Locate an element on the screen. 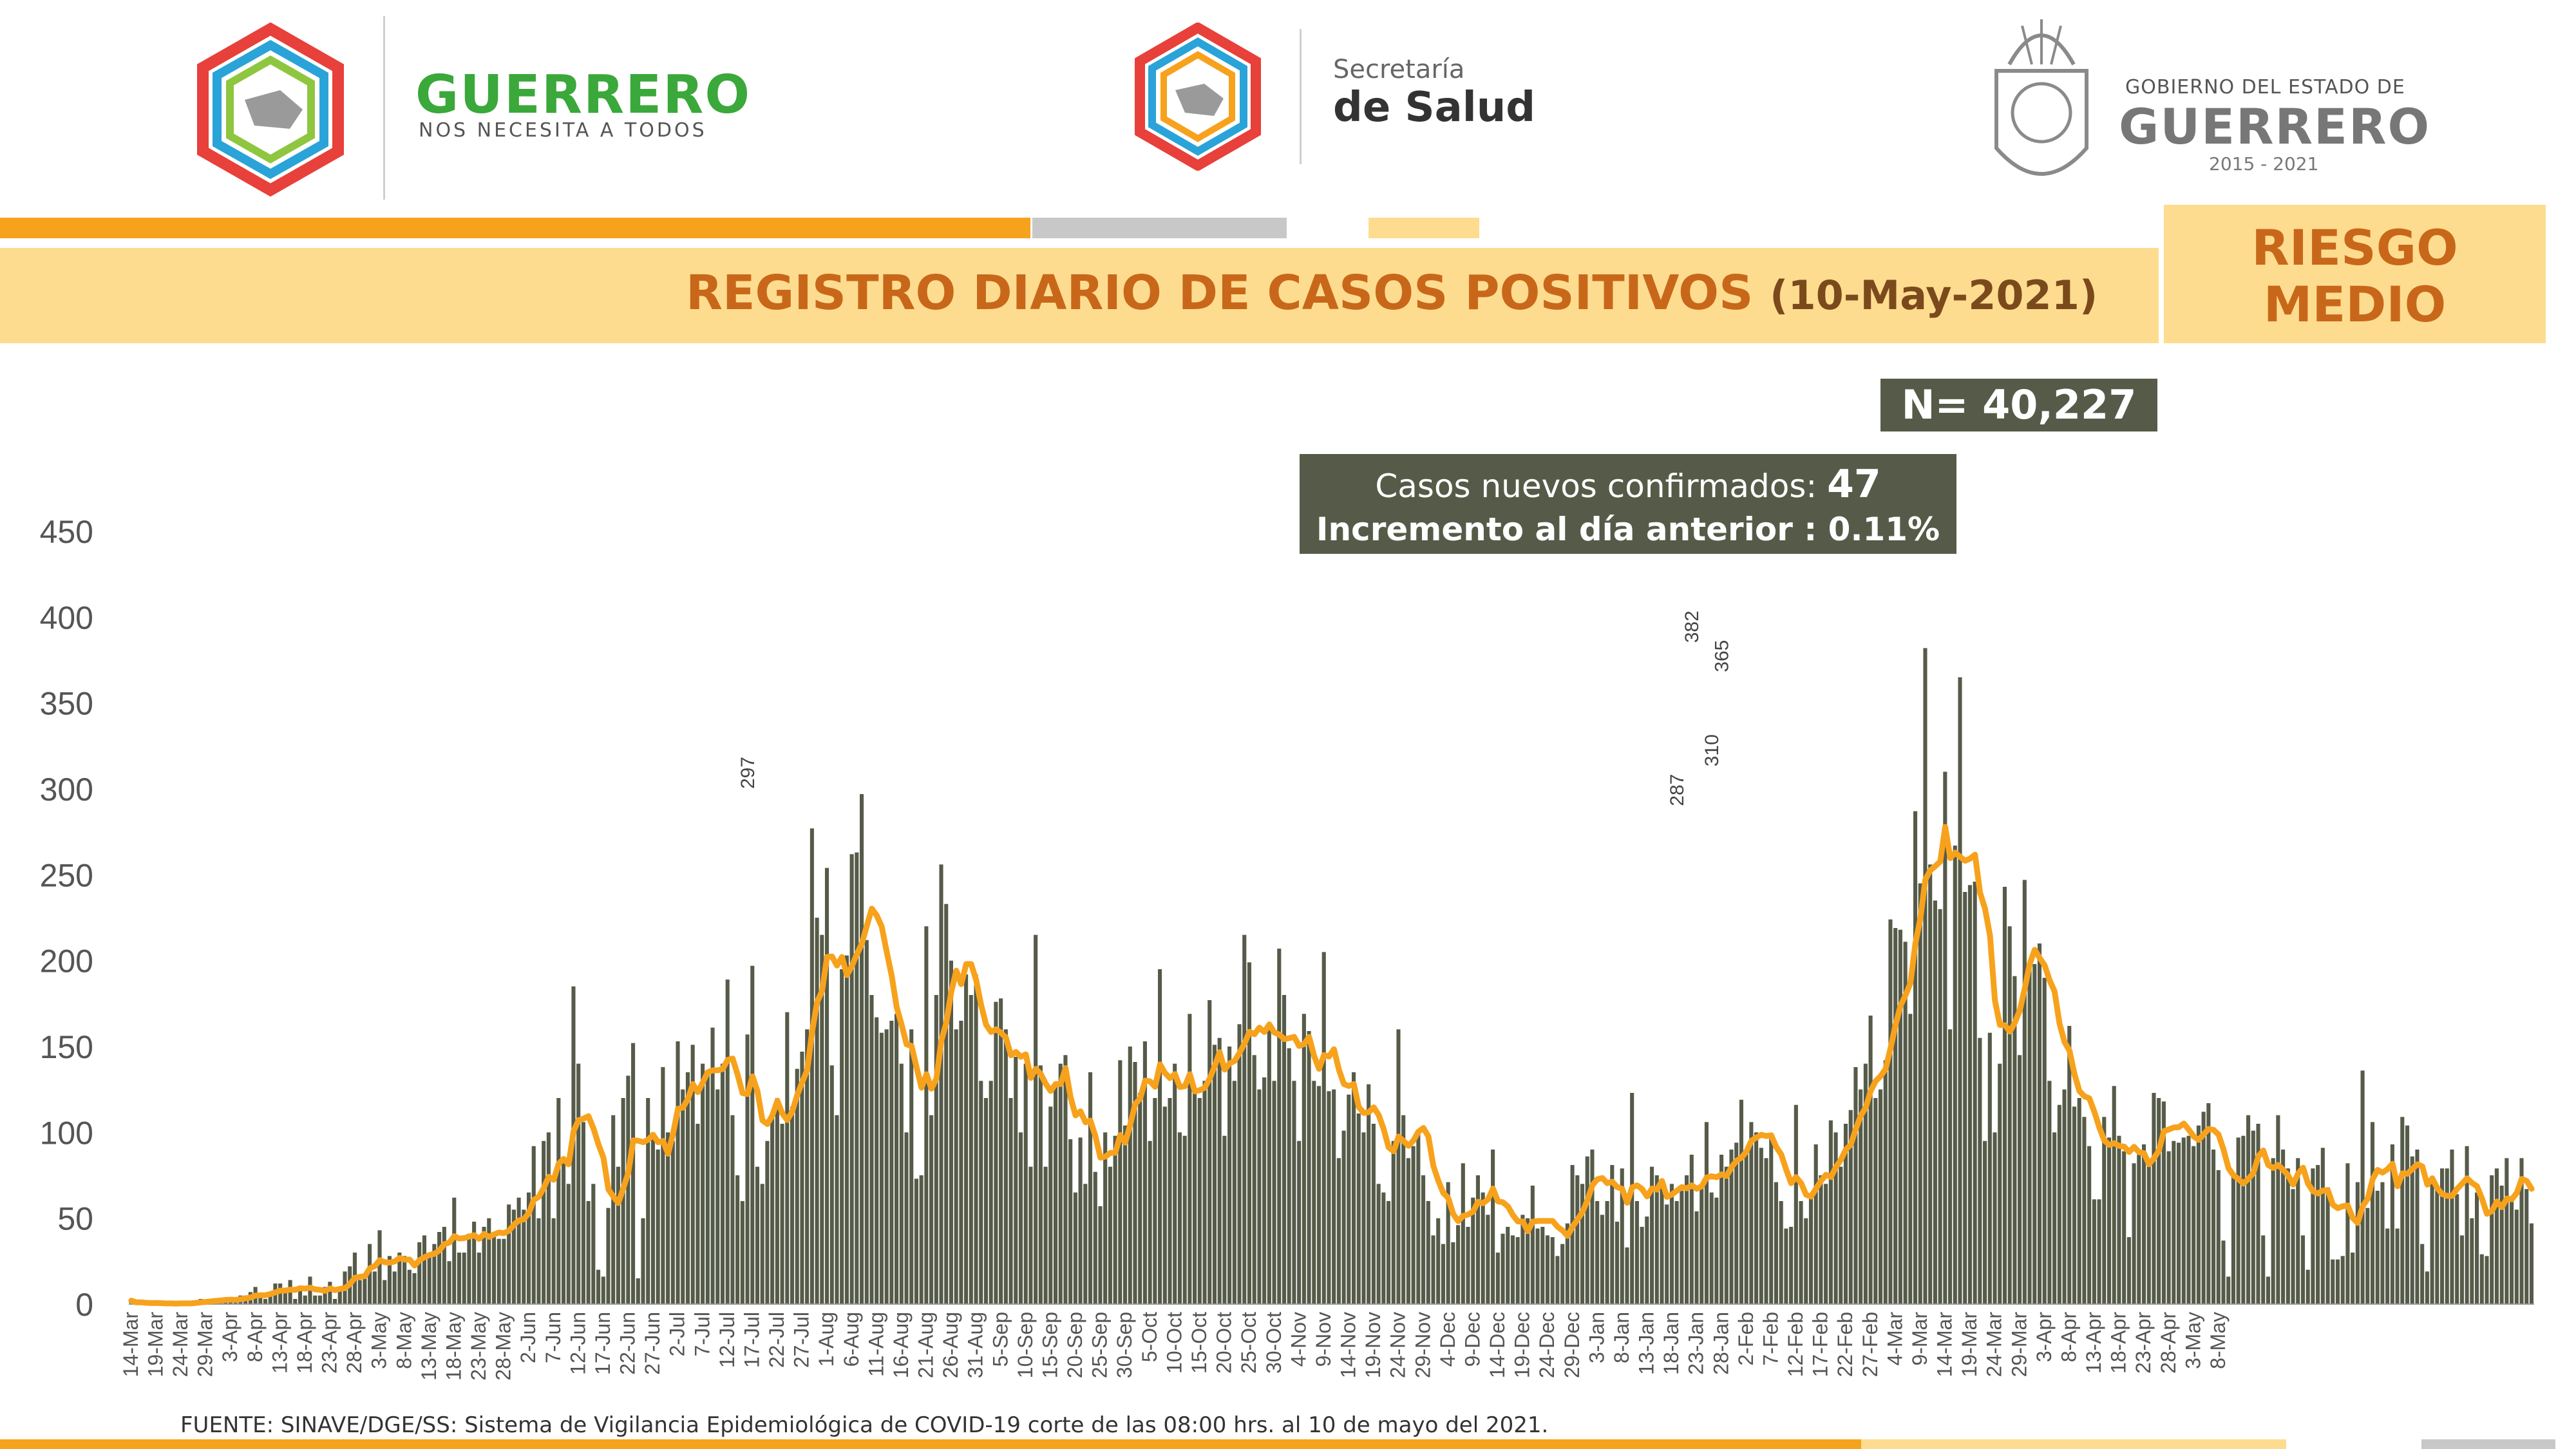  x-tick-label: 13-Apr is located at coordinates (2093, 1343).